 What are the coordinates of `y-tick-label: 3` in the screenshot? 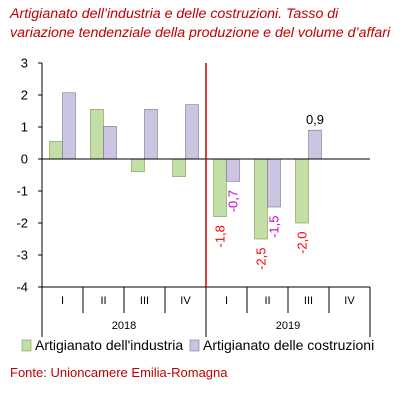 It's located at (24, 63).